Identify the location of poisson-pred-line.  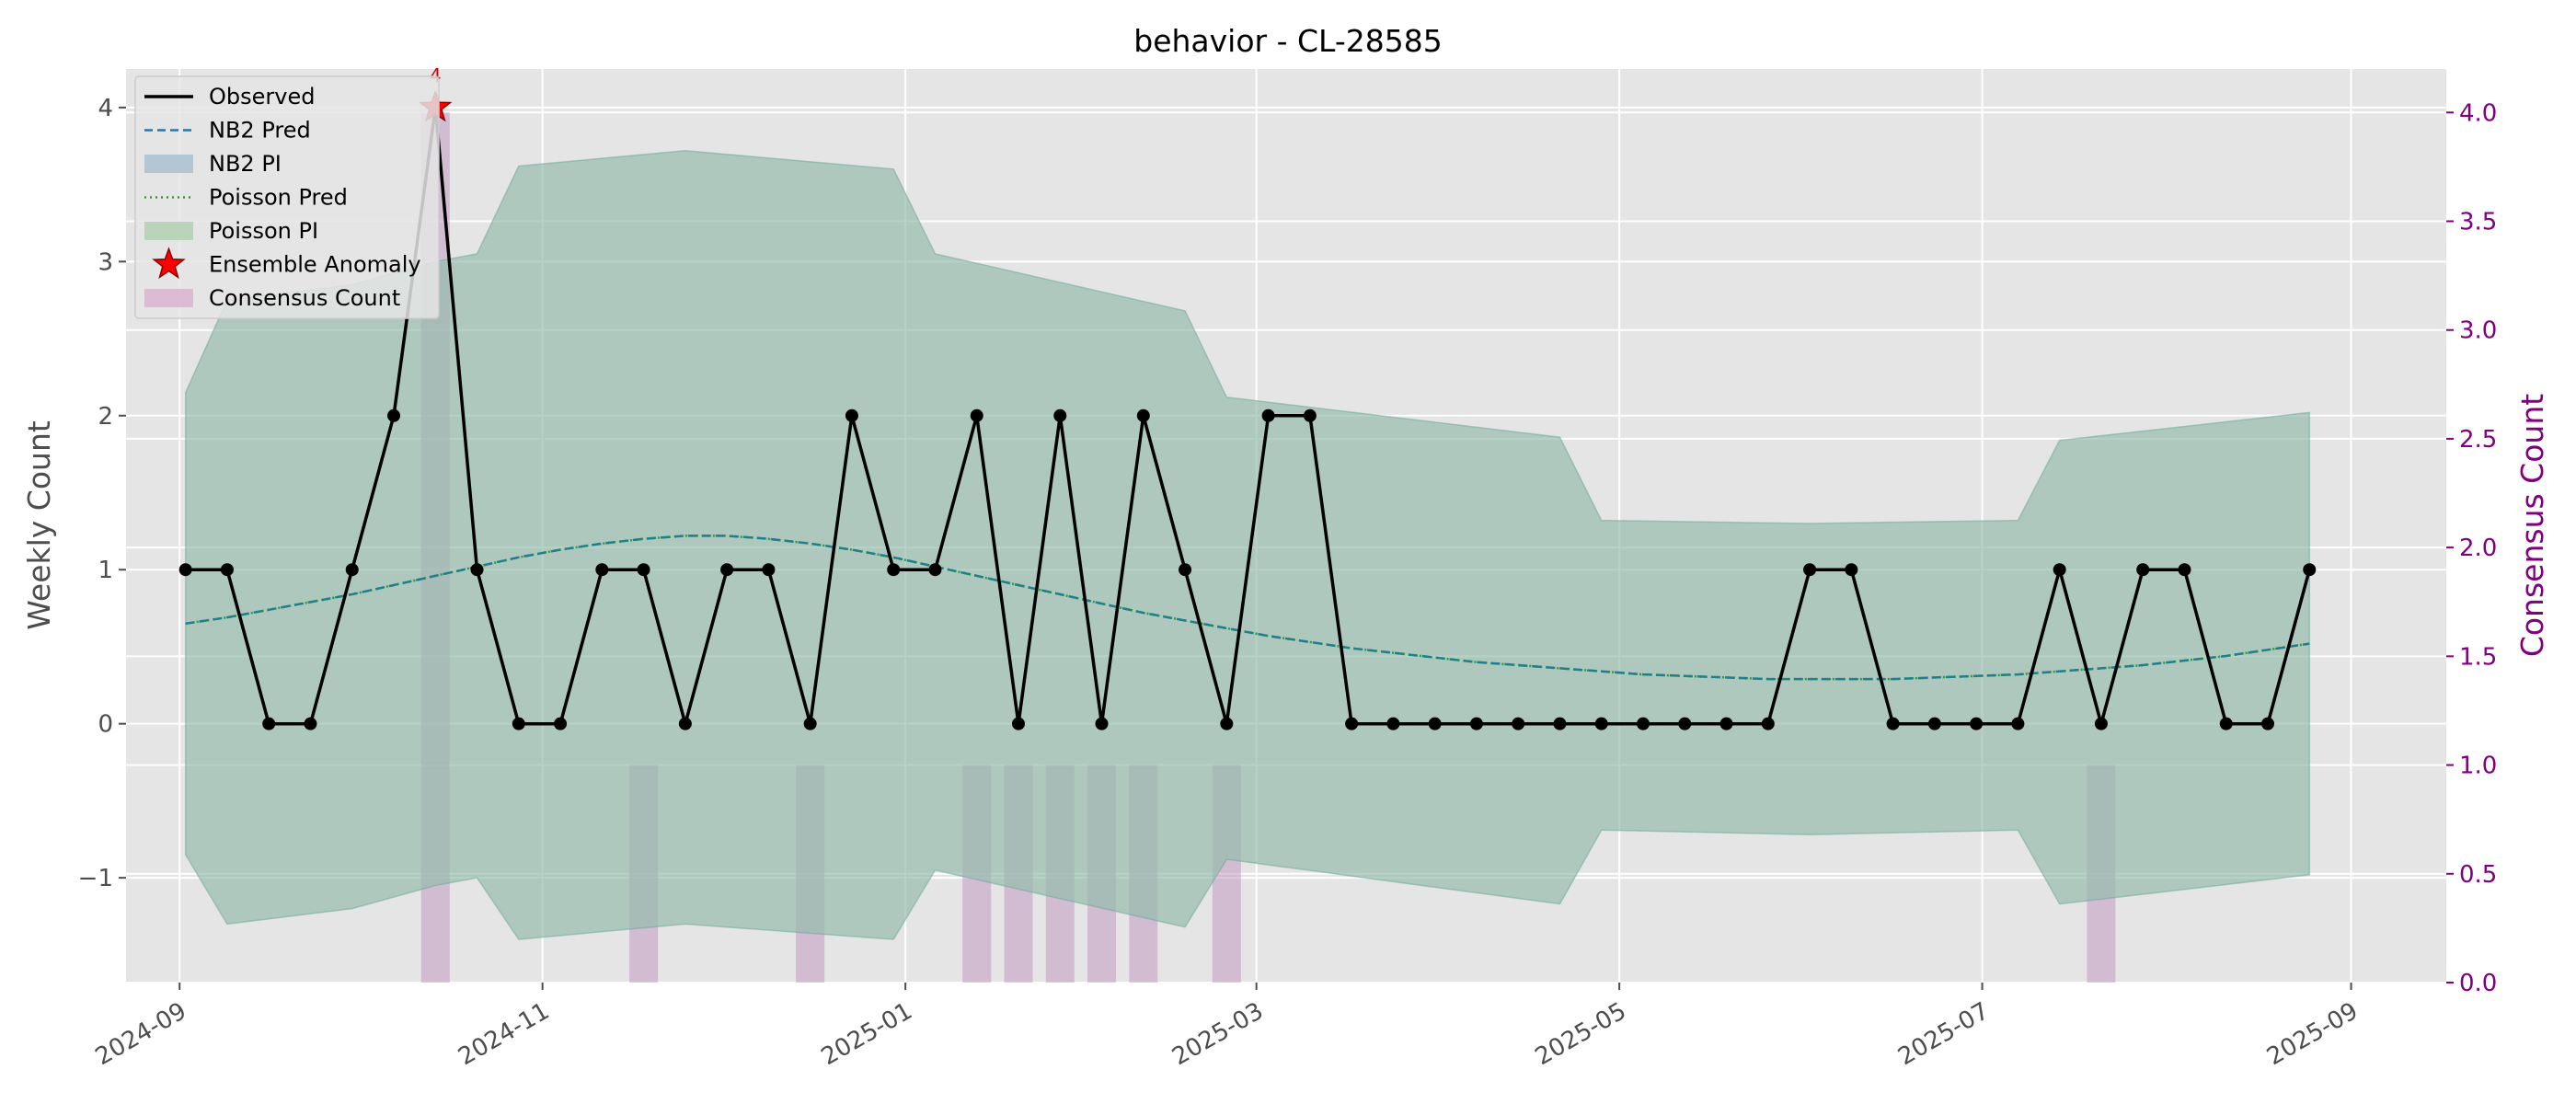
(1247, 608).